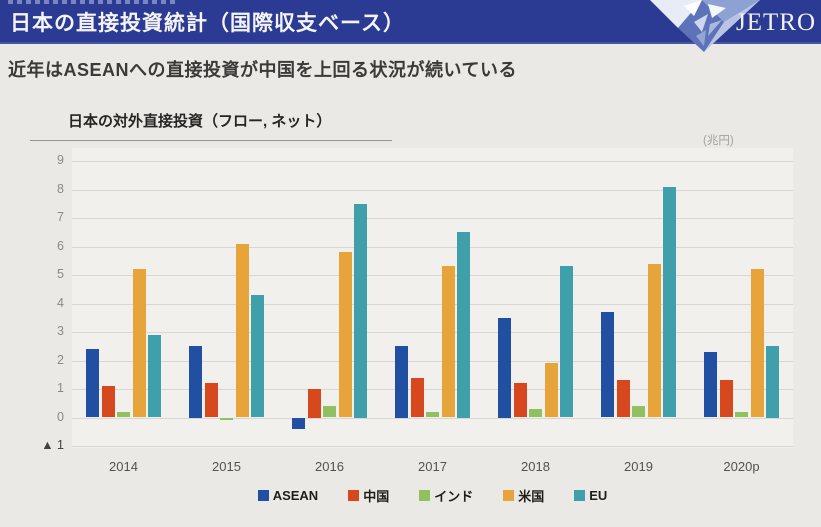 The image size is (821, 527). What do you see at coordinates (535, 413) in the screenshot?
I see `bar-インド-2018` at bounding box center [535, 413].